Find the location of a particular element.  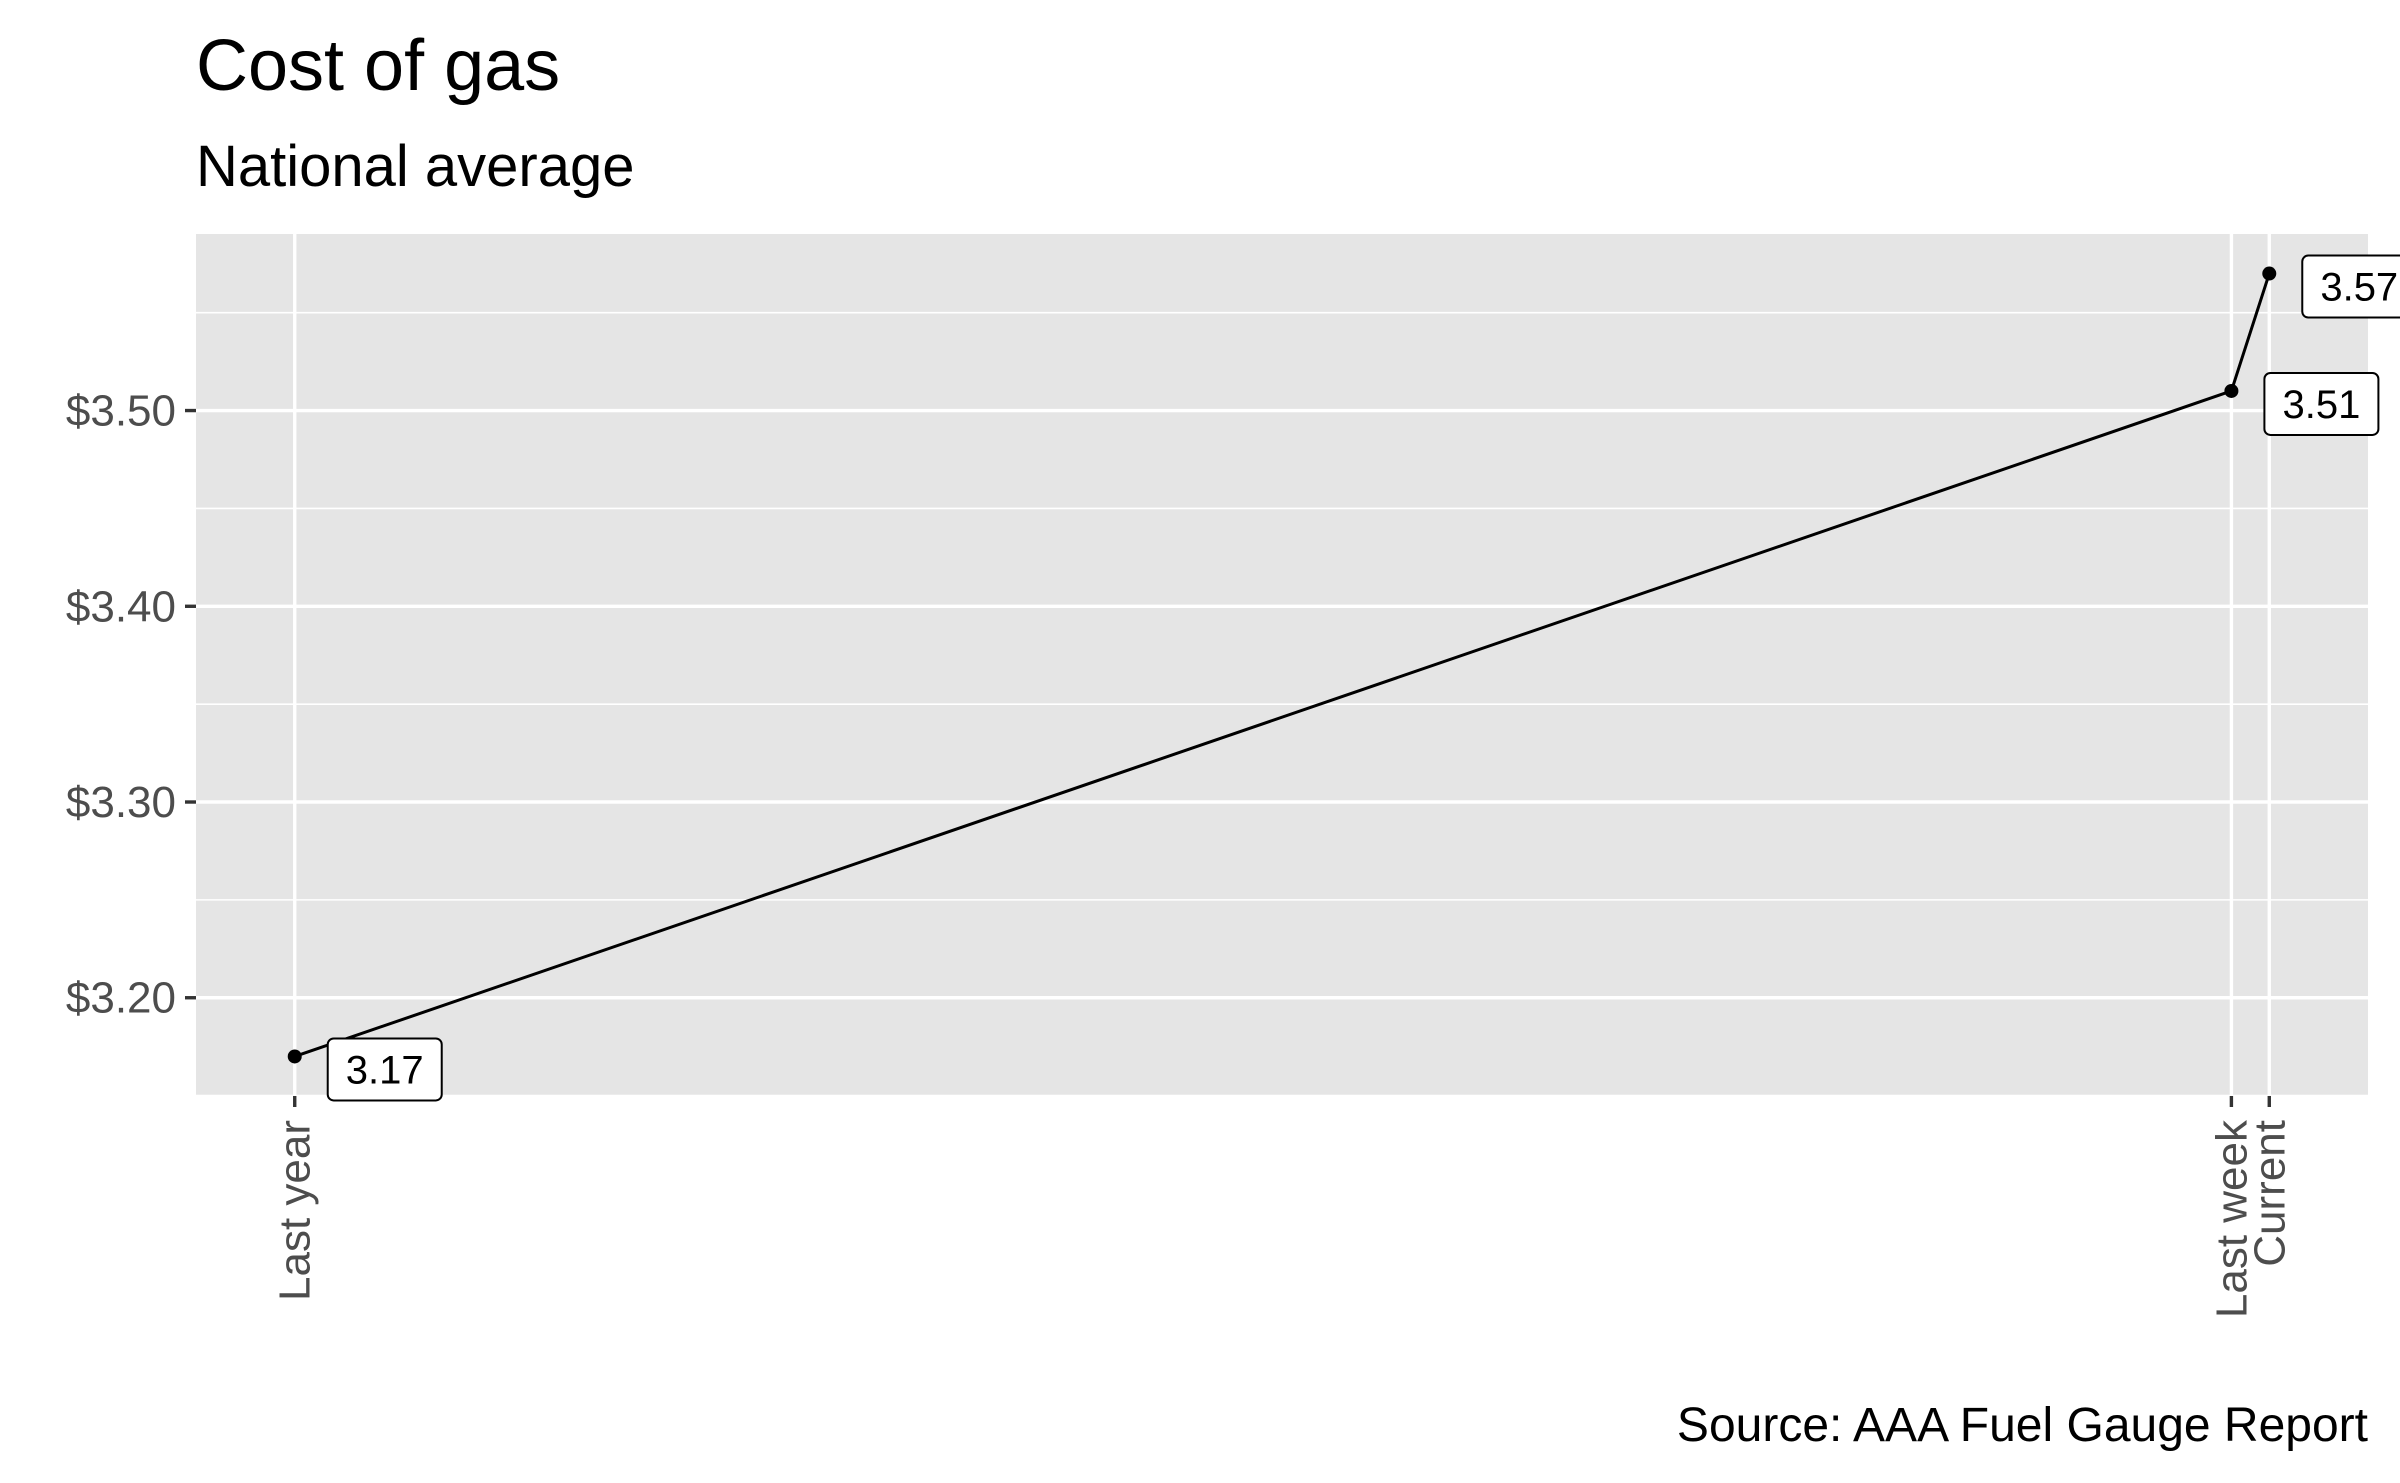

chart-subtitle: National average is located at coordinates (415, 166).